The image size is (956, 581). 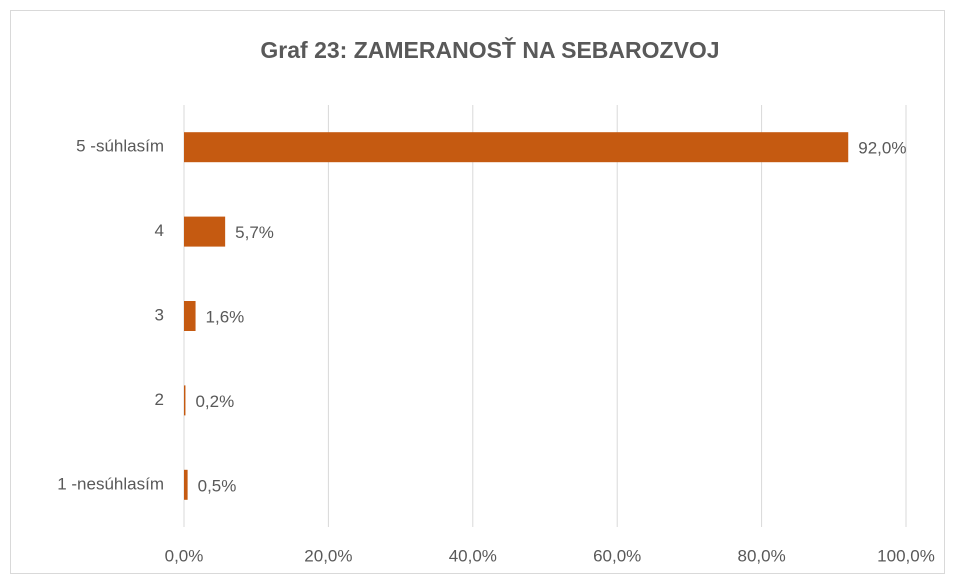 What do you see at coordinates (159, 230) in the screenshot?
I see `y-tick-label: 4` at bounding box center [159, 230].